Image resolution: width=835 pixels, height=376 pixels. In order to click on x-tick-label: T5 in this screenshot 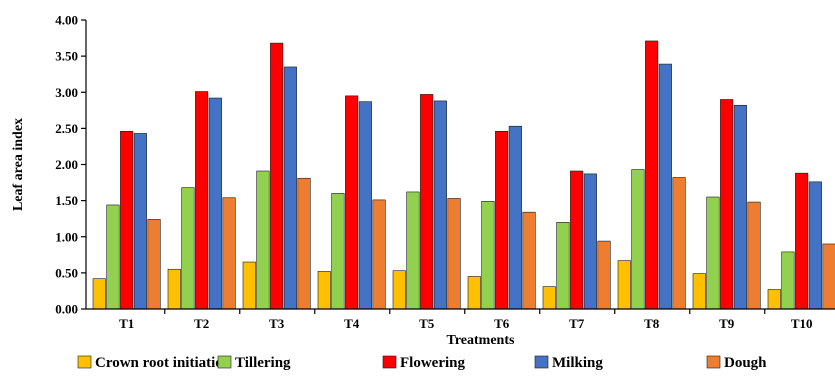, I will do `click(427, 323)`.